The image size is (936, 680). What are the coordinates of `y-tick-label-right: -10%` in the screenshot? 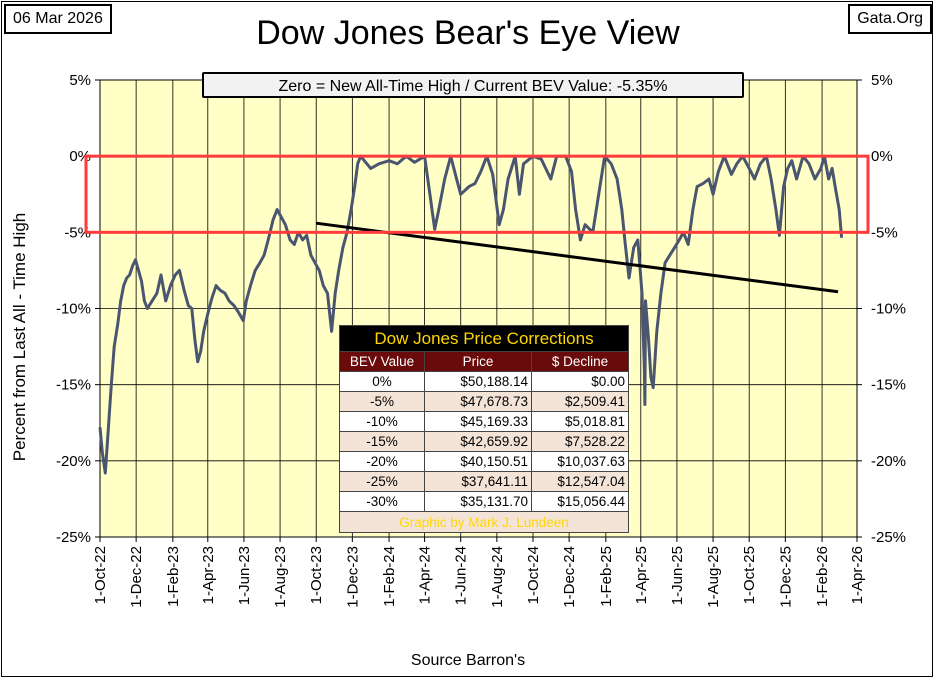 It's located at (888, 309).